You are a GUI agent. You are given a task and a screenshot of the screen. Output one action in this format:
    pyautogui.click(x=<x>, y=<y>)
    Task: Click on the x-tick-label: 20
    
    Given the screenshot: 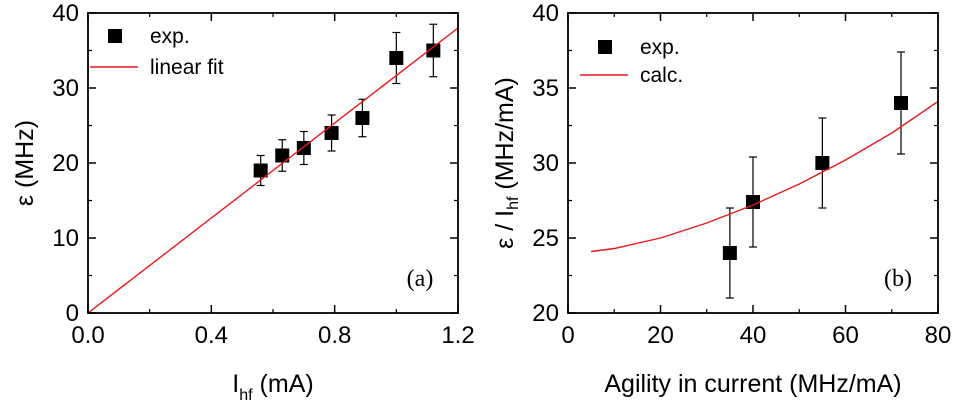 What is the action you would take?
    pyautogui.click(x=660, y=335)
    